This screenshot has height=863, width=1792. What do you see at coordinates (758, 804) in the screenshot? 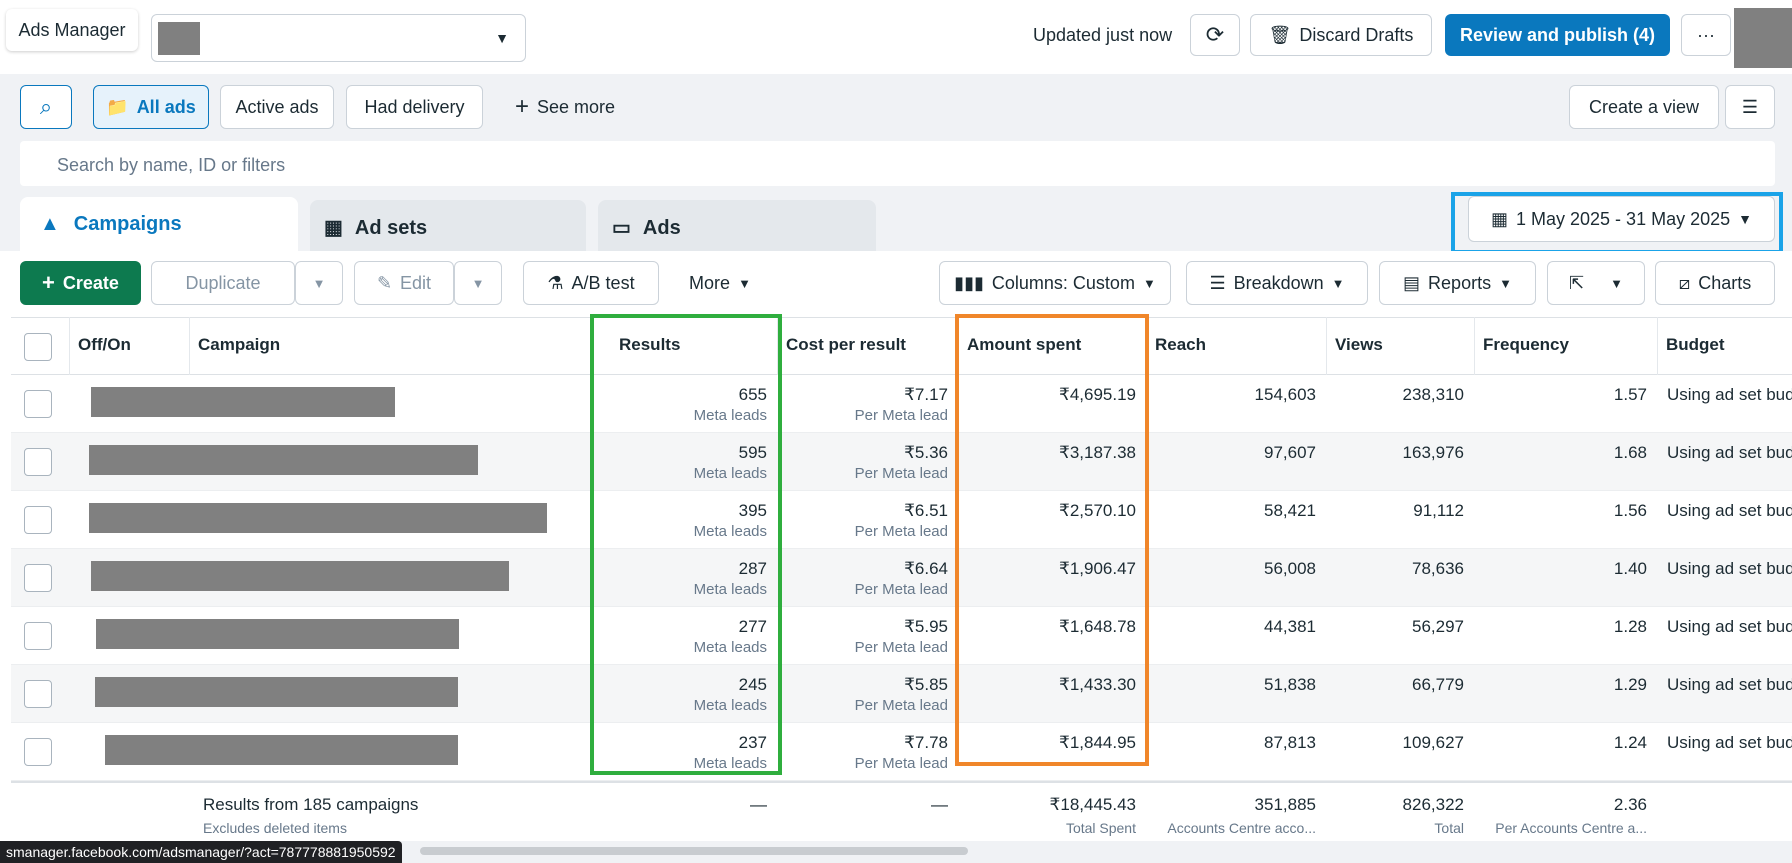
I see `totals-results: —` at bounding box center [758, 804].